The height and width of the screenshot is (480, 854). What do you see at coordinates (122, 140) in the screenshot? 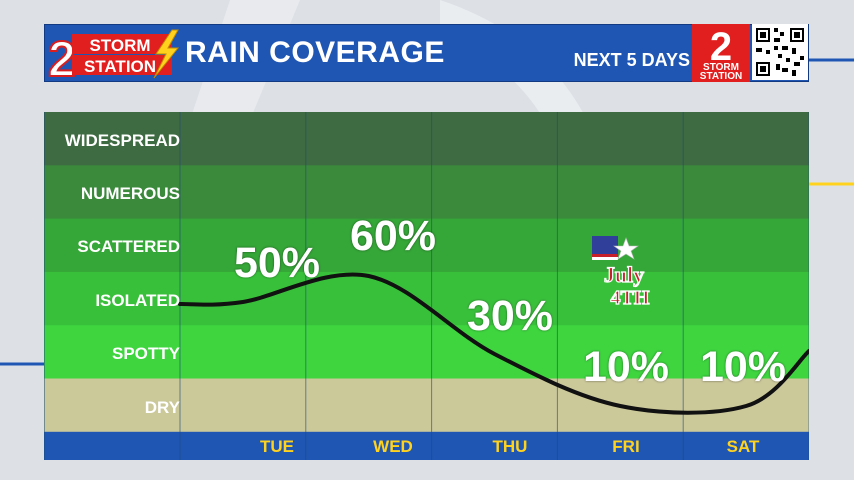
I see `tier-label-widespread: WIDESPREAD` at bounding box center [122, 140].